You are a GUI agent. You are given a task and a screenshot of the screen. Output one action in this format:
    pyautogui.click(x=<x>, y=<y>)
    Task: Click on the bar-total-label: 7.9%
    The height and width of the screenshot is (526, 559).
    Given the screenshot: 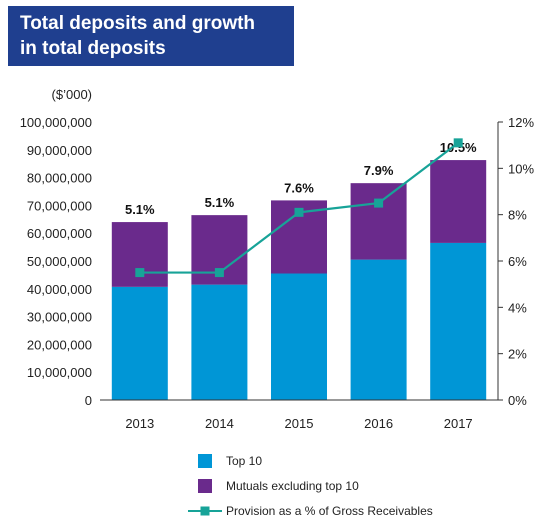 What is the action you would take?
    pyautogui.click(x=379, y=170)
    